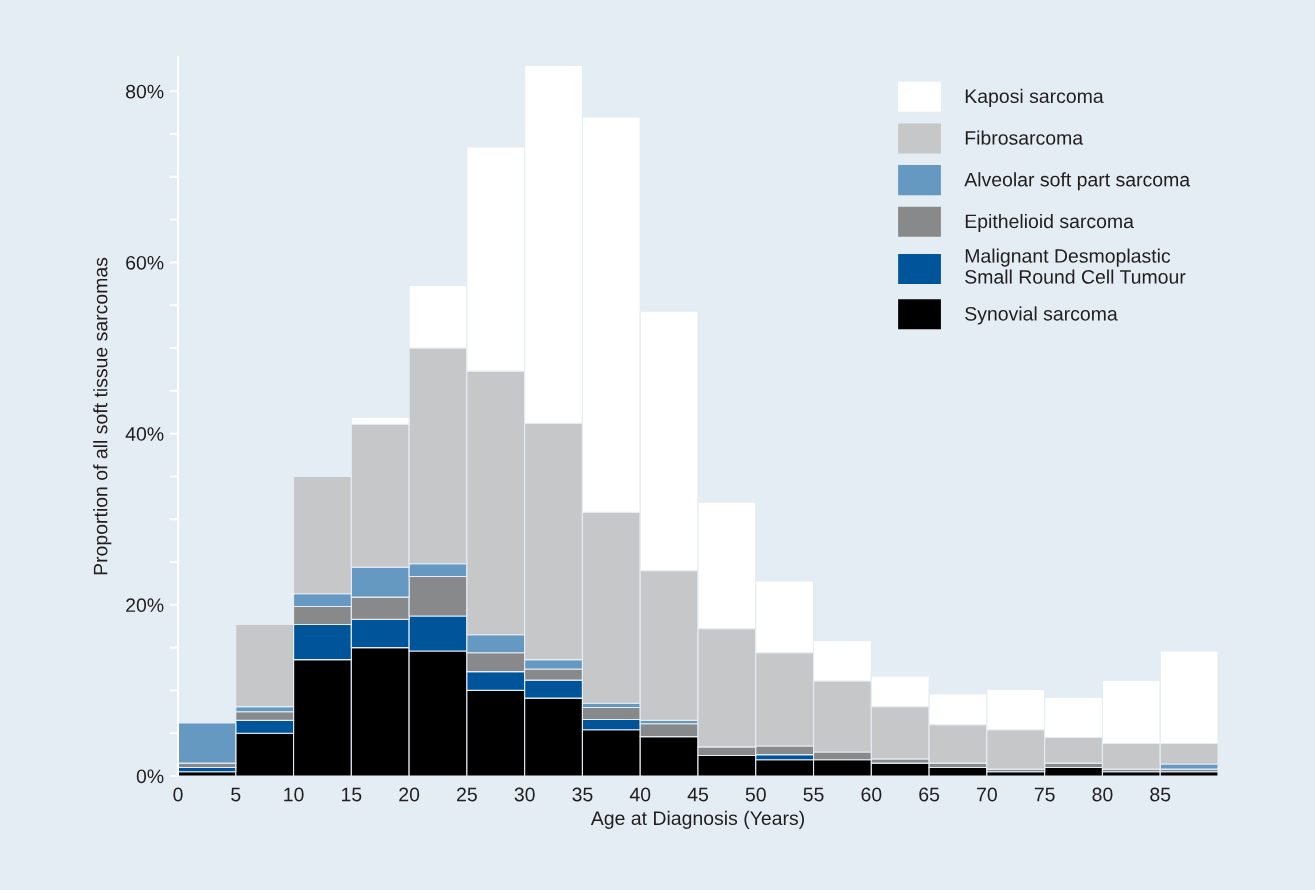 The width and height of the screenshot is (1315, 890). What do you see at coordinates (1024, 137) in the screenshot?
I see `legend-label: Fibrosarcoma` at bounding box center [1024, 137].